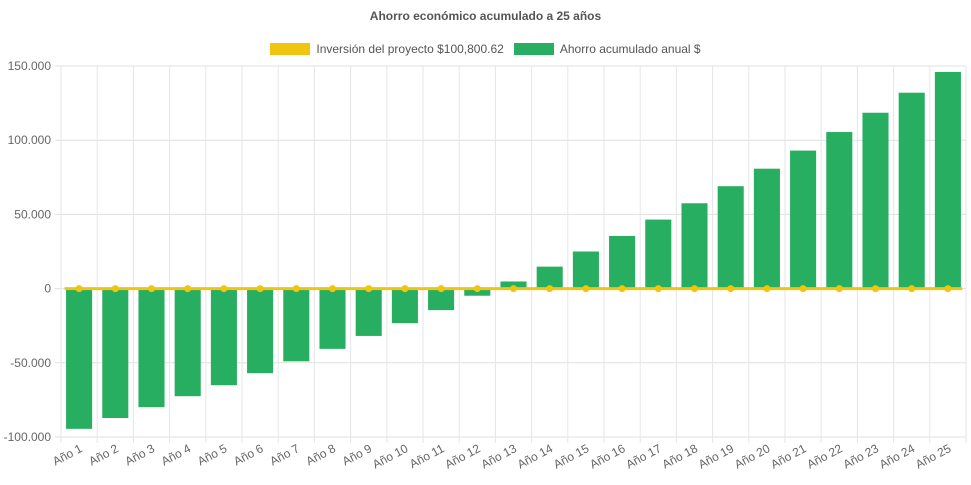  I want to click on x-tick-label: Año 17, so click(644, 456).